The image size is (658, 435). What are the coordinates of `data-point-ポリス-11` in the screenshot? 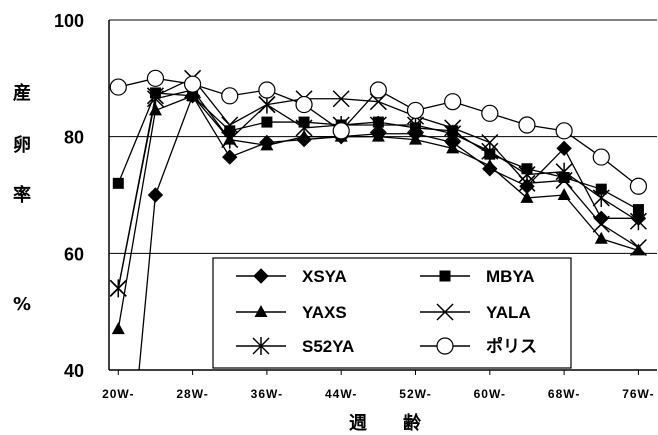 It's located at (527, 125).